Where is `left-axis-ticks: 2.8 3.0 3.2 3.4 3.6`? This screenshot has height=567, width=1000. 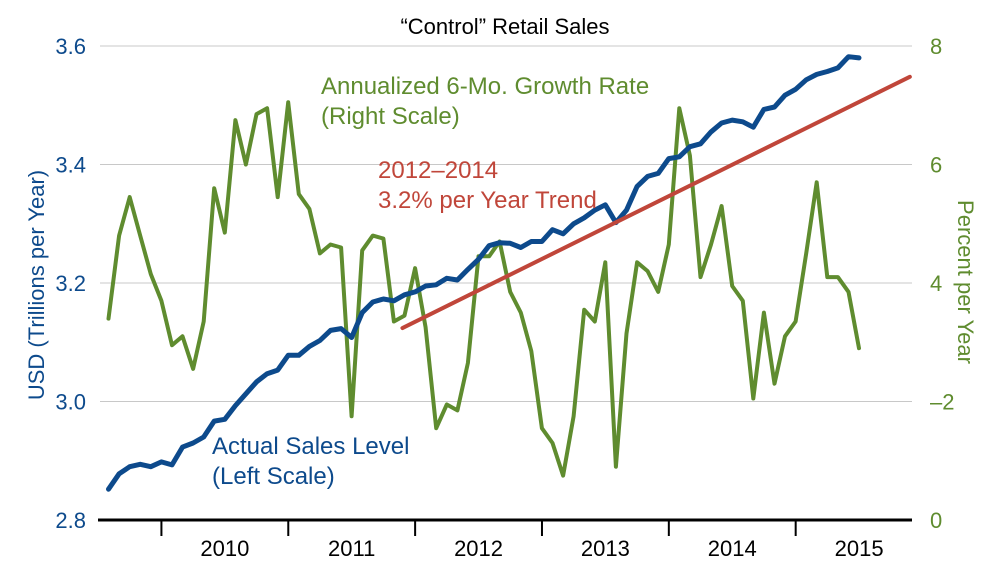
left-axis-ticks: 2.8 3.0 3.2 3.4 3.6 is located at coordinates (70, 283).